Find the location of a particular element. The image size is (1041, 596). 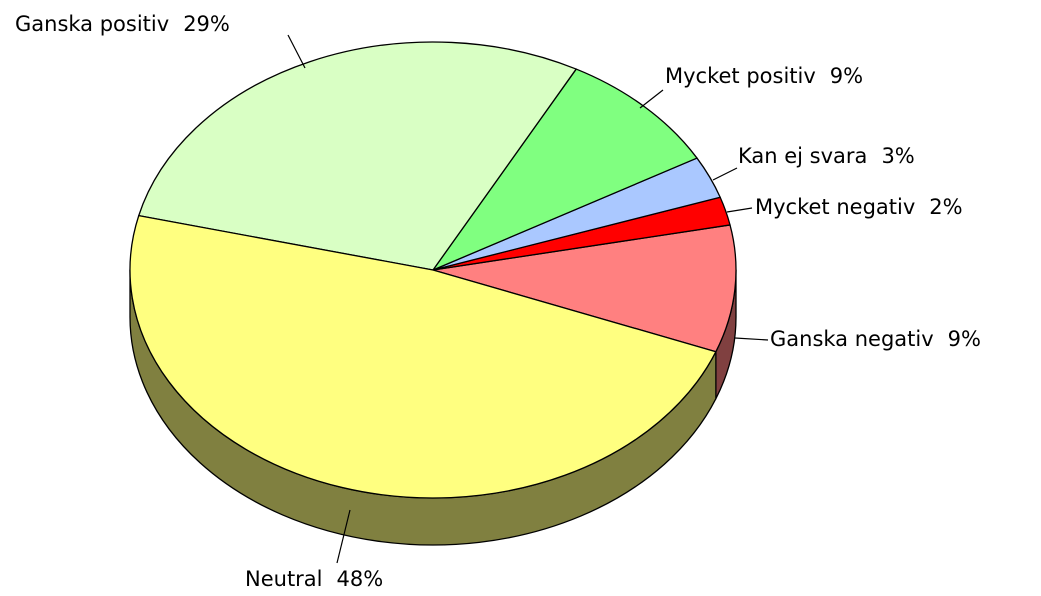

slice-label: Ganska positiv 29% is located at coordinates (122, 24).